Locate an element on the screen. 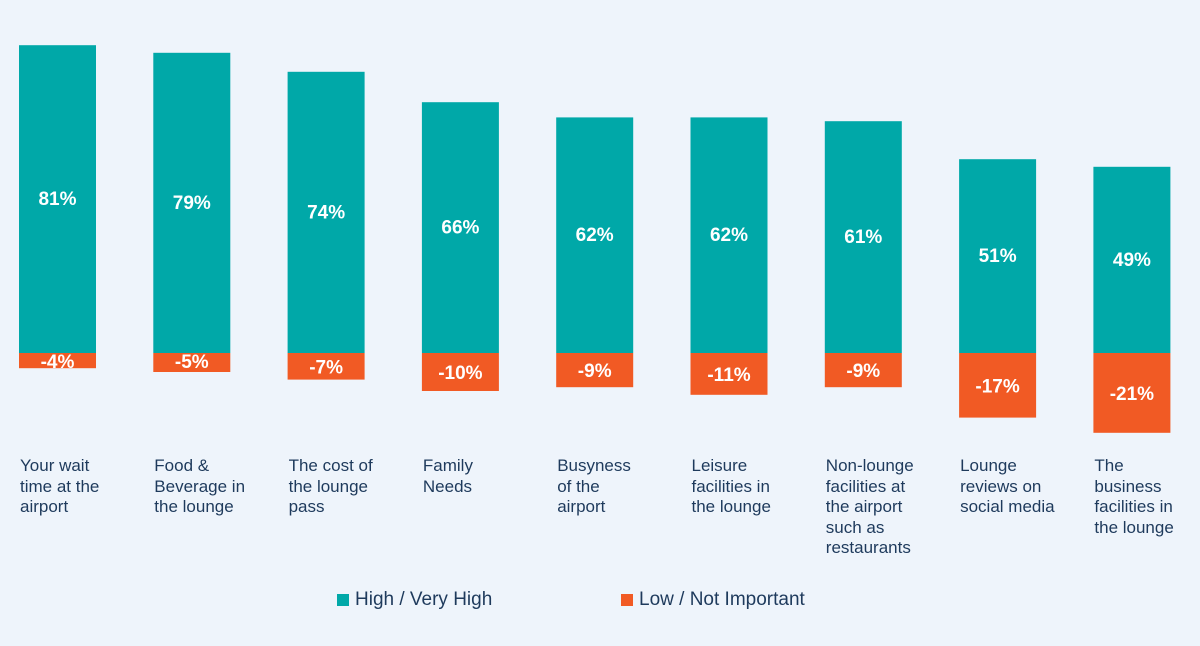 The width and height of the screenshot is (1200, 646). legend-label-low: Low / Not Important is located at coordinates (722, 599).